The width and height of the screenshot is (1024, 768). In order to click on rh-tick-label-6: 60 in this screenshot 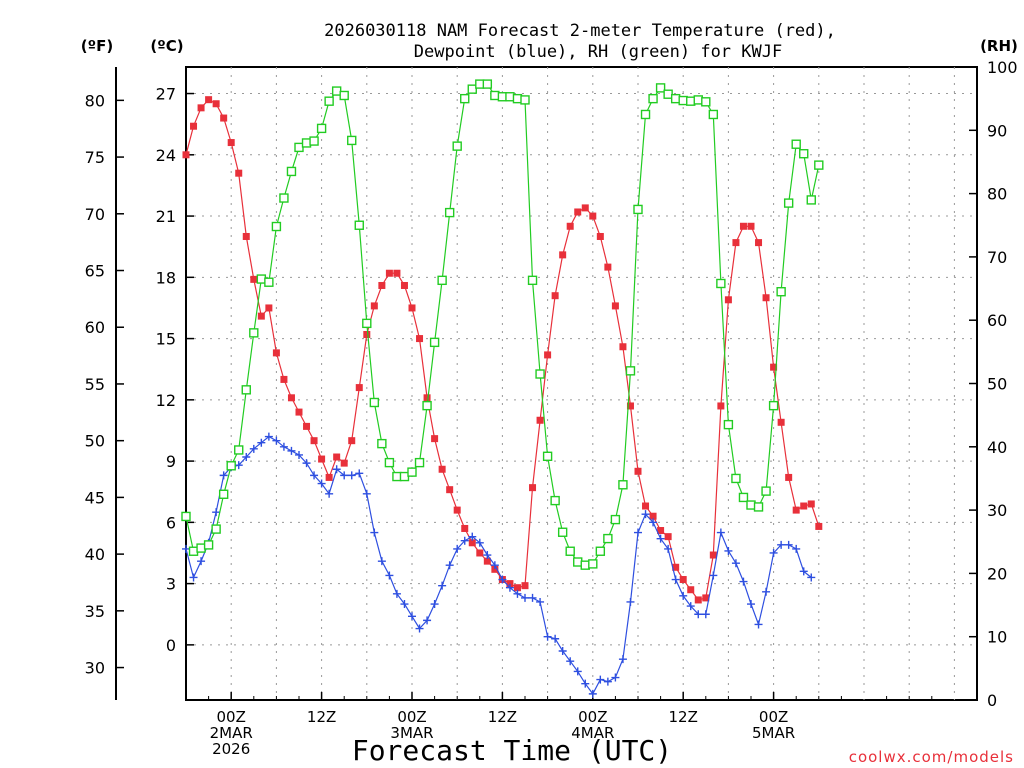, I will do `click(997, 320)`.